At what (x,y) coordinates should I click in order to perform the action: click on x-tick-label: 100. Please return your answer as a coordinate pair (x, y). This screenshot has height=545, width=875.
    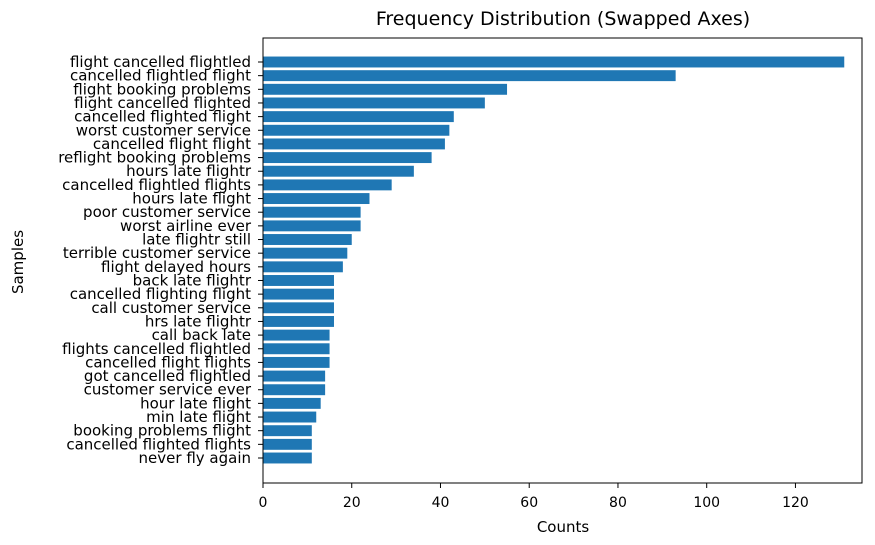
    Looking at the image, I should click on (706, 503).